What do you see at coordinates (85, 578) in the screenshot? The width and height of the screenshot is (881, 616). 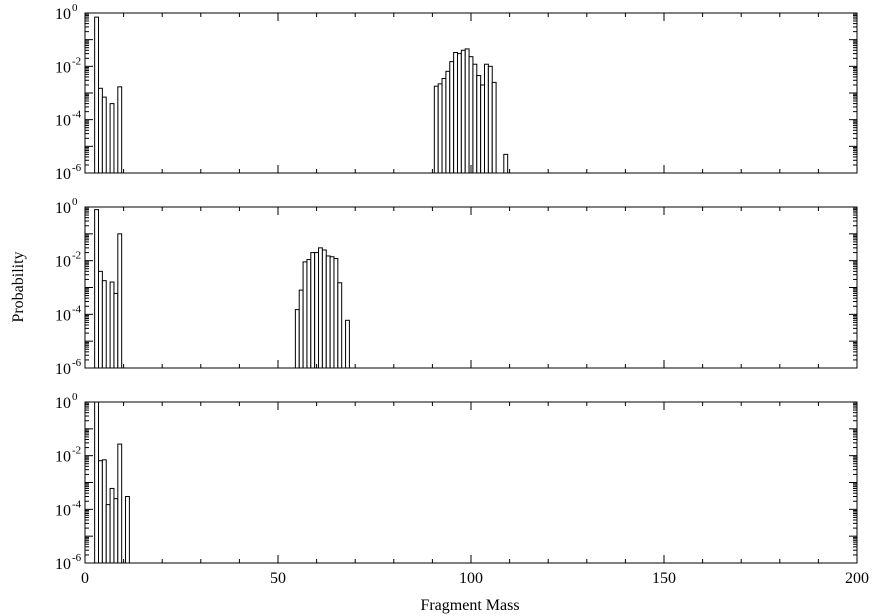 I see `x-tick-label: 0` at bounding box center [85, 578].